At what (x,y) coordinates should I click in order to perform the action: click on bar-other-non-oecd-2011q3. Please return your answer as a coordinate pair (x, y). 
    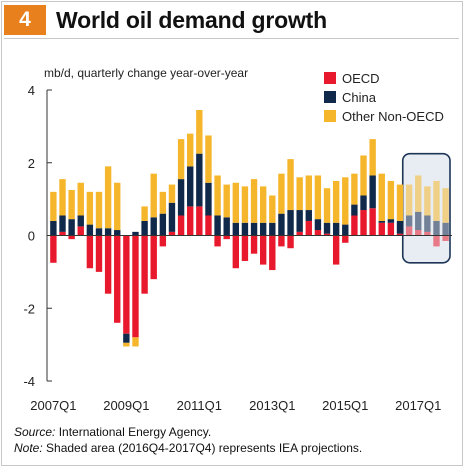
    Looking at the image, I should click on (217, 195).